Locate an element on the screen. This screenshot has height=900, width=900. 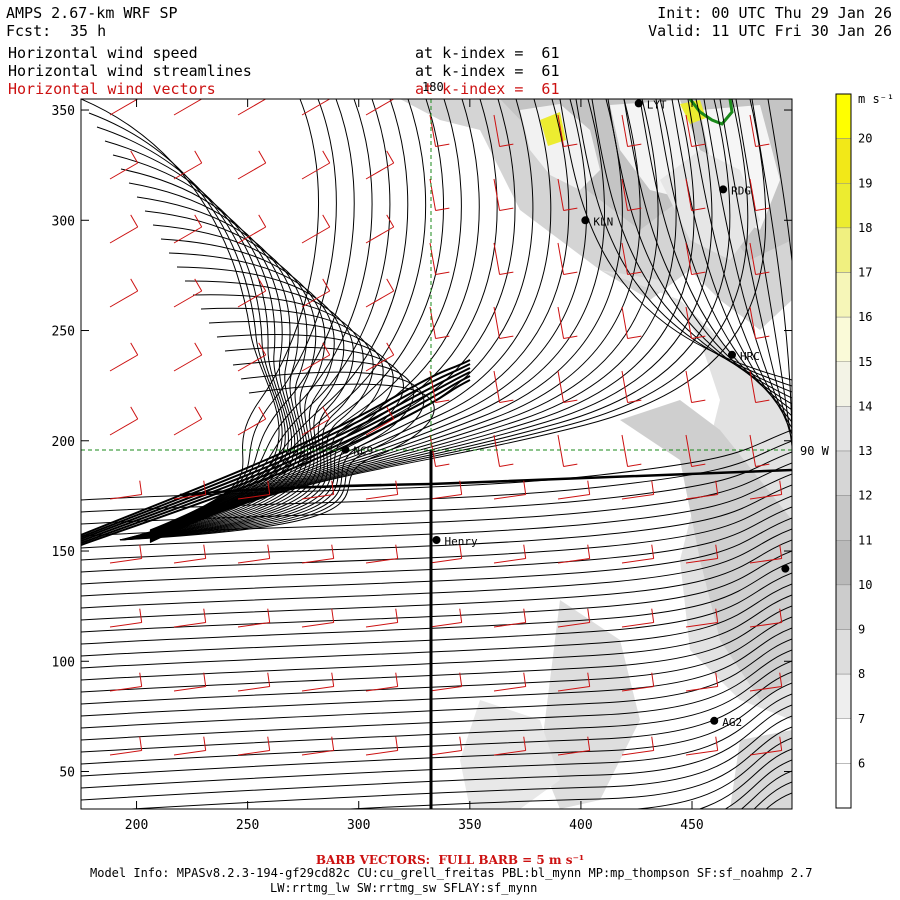
station-label: KLN is located at coordinates (603, 221).